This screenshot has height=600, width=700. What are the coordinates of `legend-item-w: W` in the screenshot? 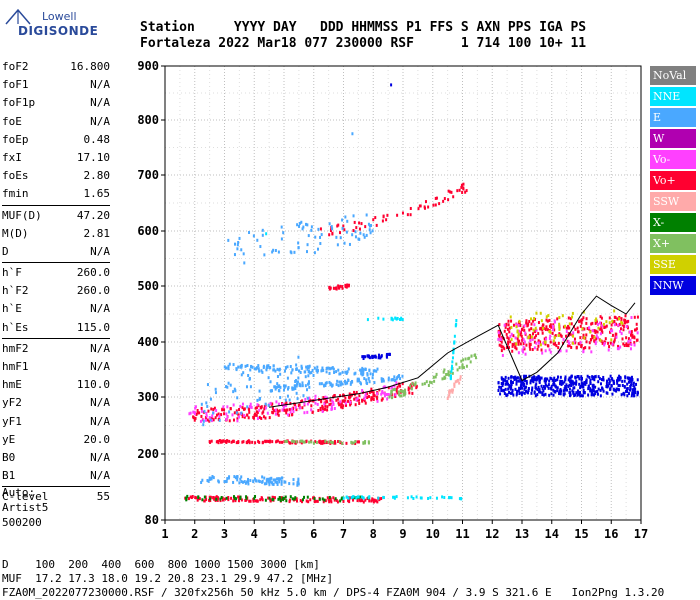 It's located at (673, 138).